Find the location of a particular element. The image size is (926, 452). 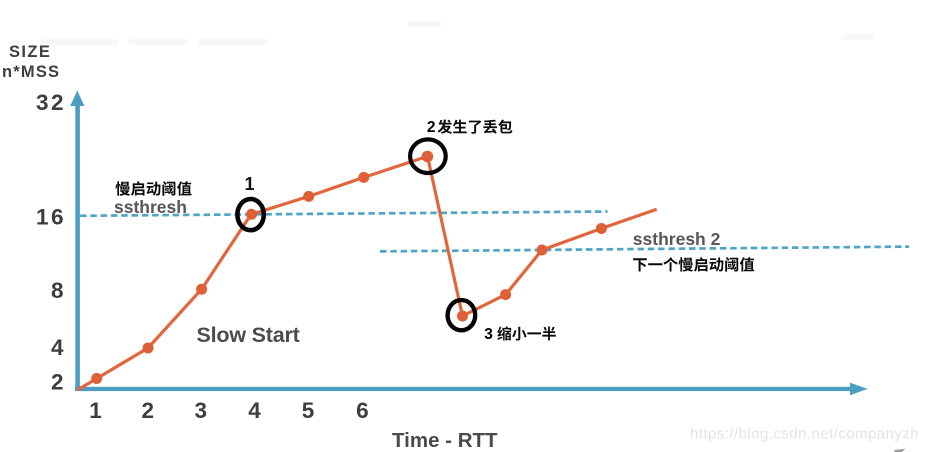

svg-text: 5 is located at coordinates (308, 410).